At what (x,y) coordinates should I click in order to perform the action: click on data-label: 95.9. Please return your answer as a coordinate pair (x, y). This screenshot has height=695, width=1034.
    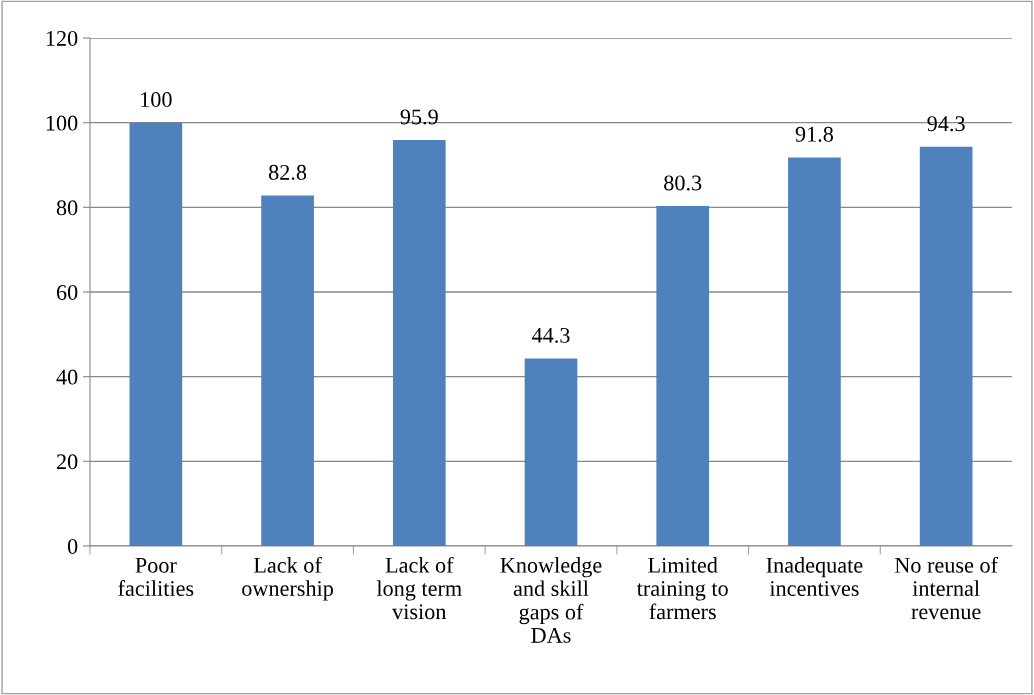
    Looking at the image, I should click on (419, 117).